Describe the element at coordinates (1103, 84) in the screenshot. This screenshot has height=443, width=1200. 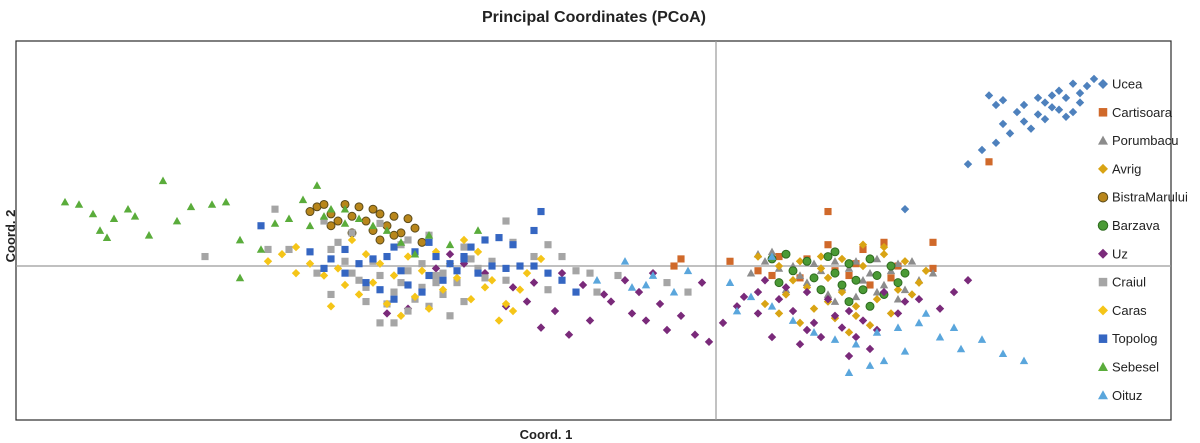
I see `legend-marker-ucea` at that location.